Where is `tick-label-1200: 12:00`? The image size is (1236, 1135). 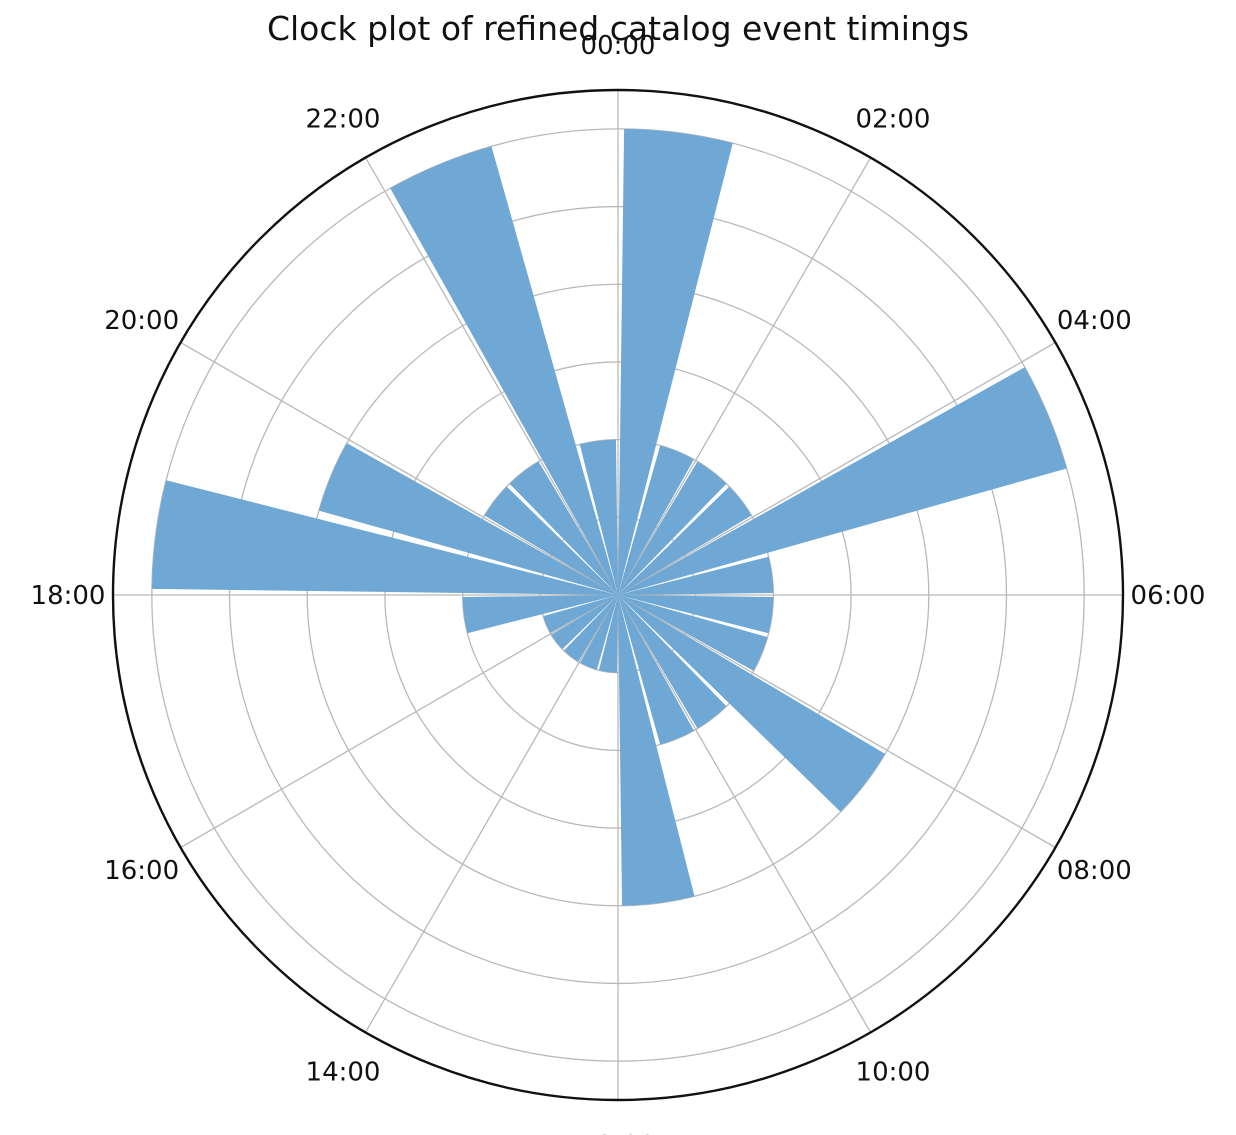 tick-label-1200: 12:00 is located at coordinates (618, 1133).